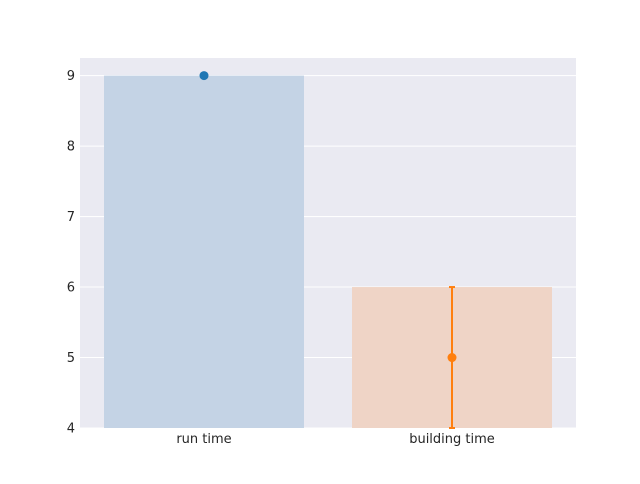  I want to click on y-axis-ticks: 4 5 6 7 8 9, so click(71, 252).